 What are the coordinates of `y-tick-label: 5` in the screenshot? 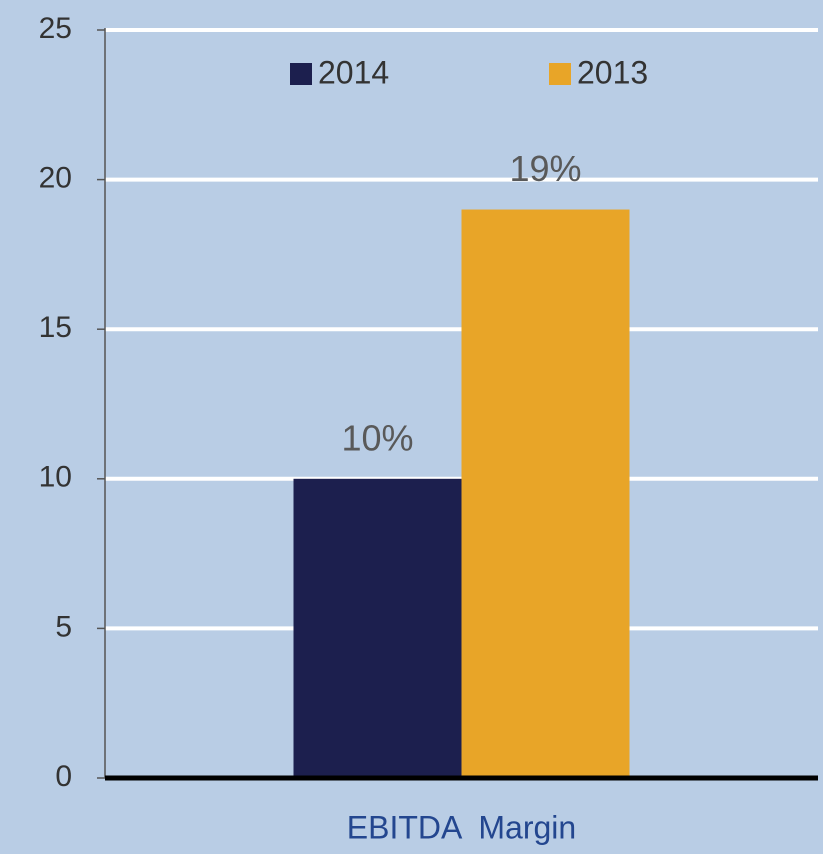 It's located at (63, 626).